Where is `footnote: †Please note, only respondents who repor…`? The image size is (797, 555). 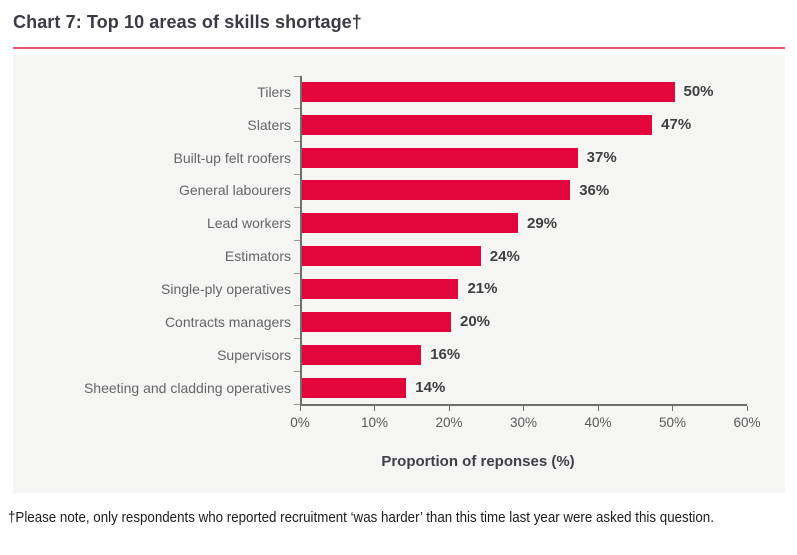
footnote: †Please note, only respondents who repor… is located at coordinates (361, 518).